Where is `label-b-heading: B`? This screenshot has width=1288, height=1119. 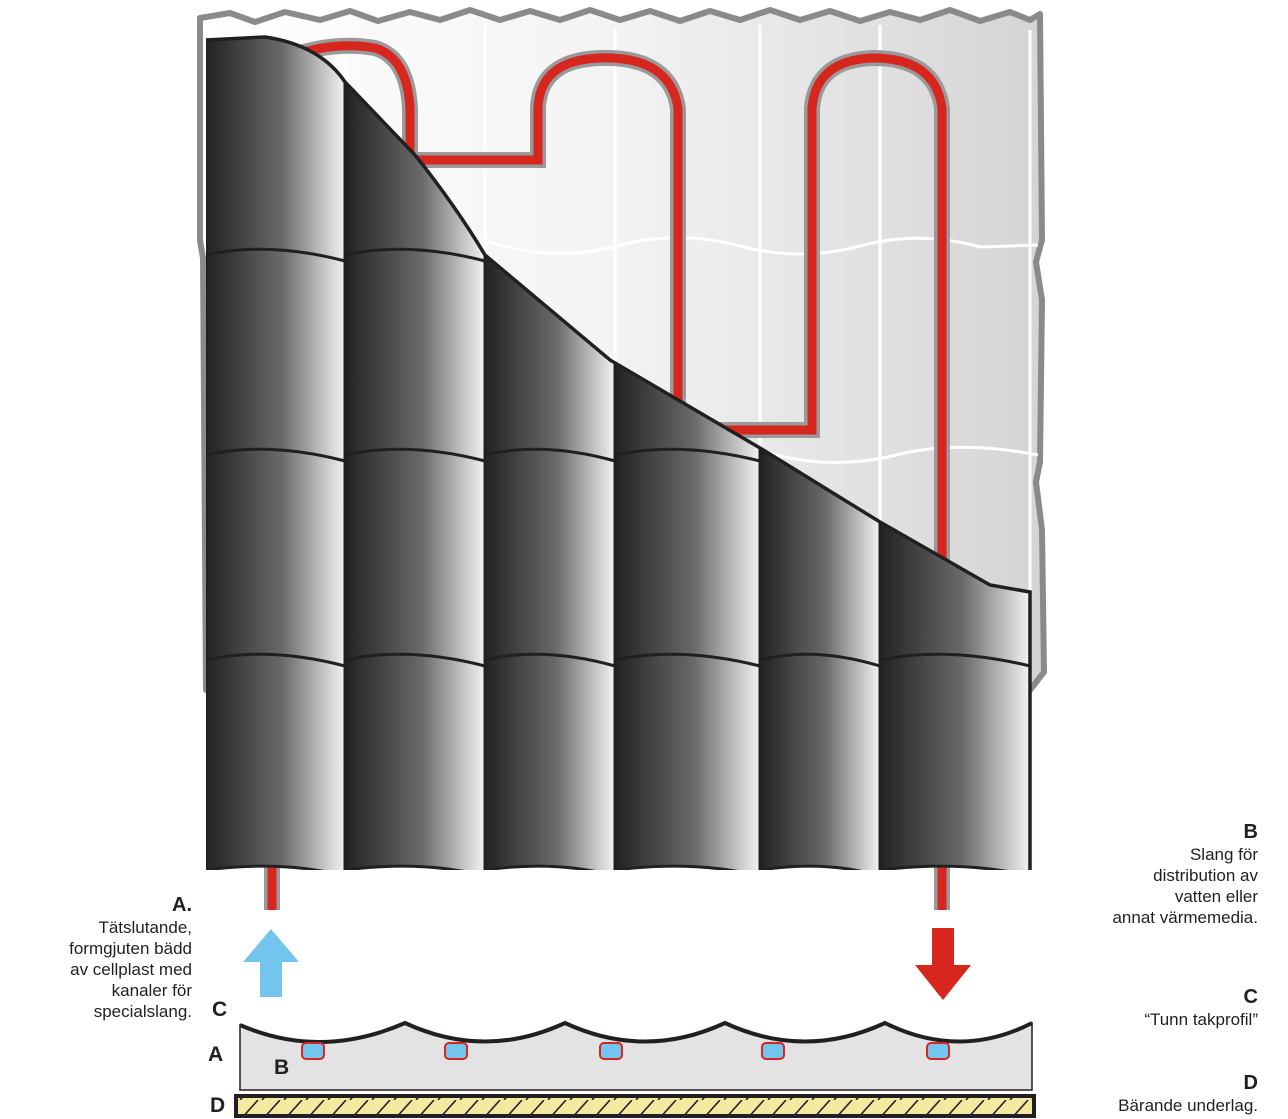 label-b-heading: B is located at coordinates (1250, 832).